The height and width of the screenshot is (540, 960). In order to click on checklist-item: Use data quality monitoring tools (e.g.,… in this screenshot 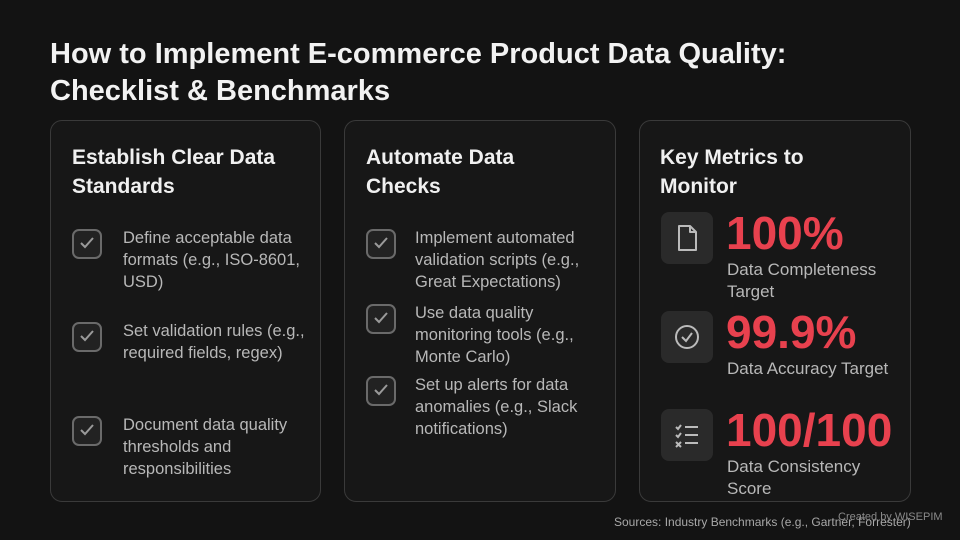, I will do `click(494, 335)`.